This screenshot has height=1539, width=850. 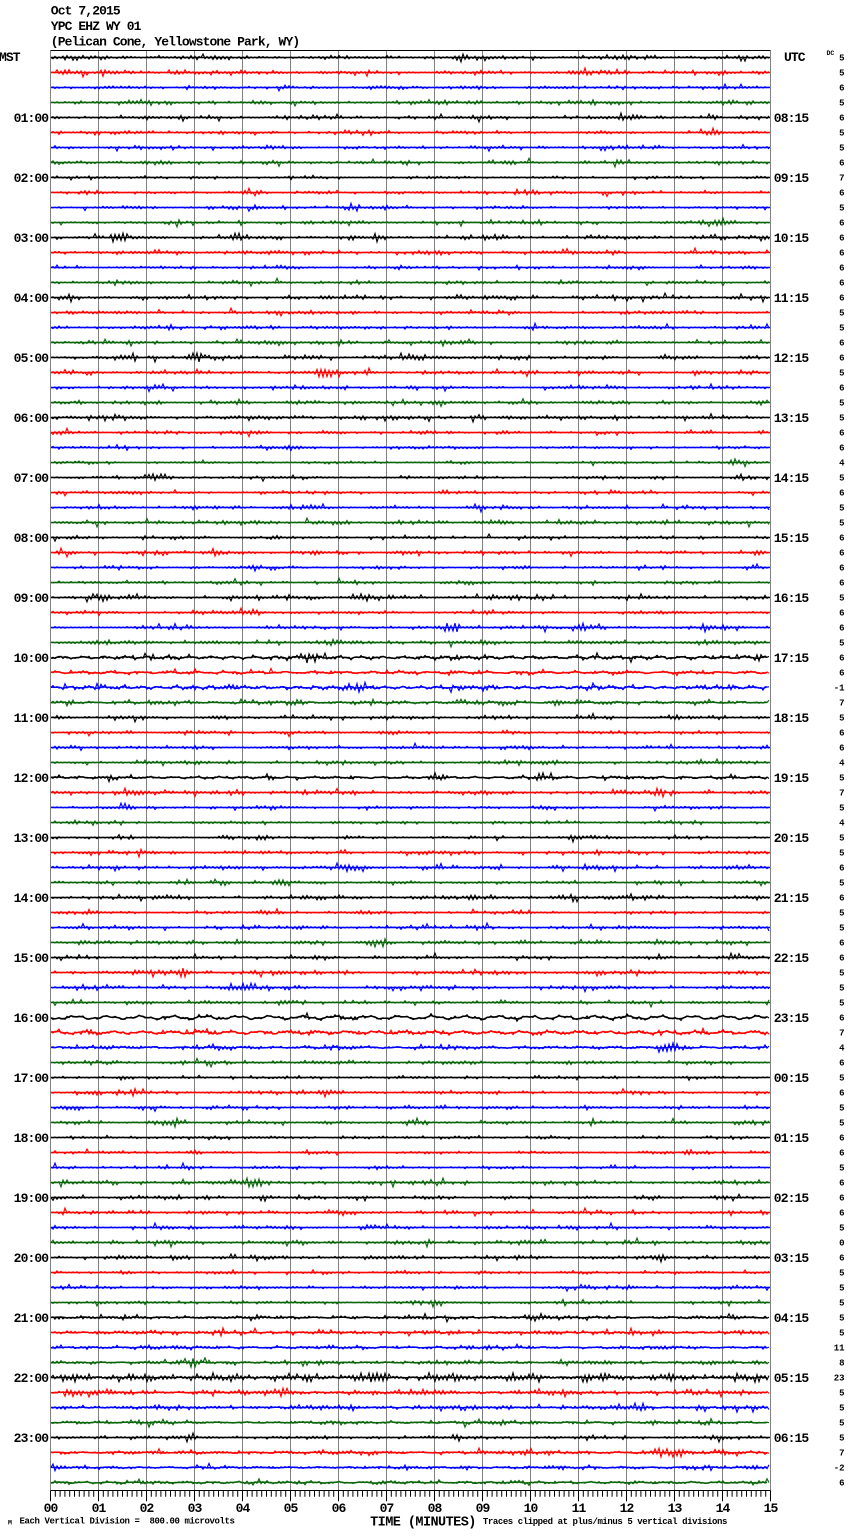 I want to click on svg-text: 22:00, so click(x=32, y=1378).